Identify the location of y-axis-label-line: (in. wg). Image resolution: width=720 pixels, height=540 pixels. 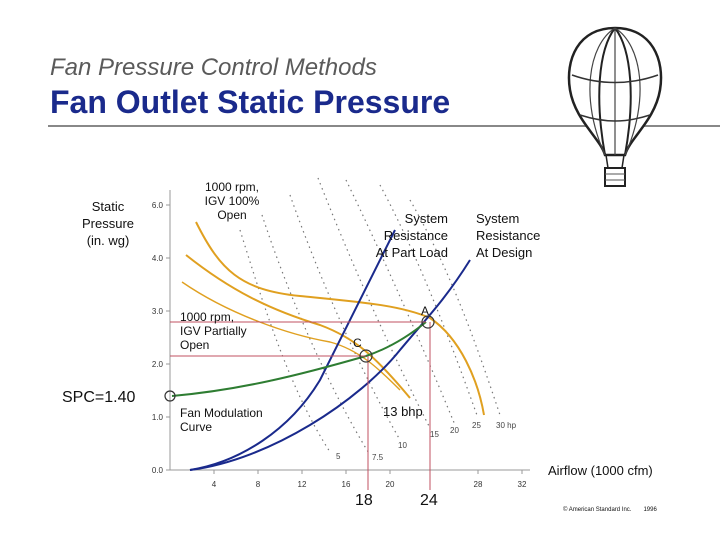
(108, 240).